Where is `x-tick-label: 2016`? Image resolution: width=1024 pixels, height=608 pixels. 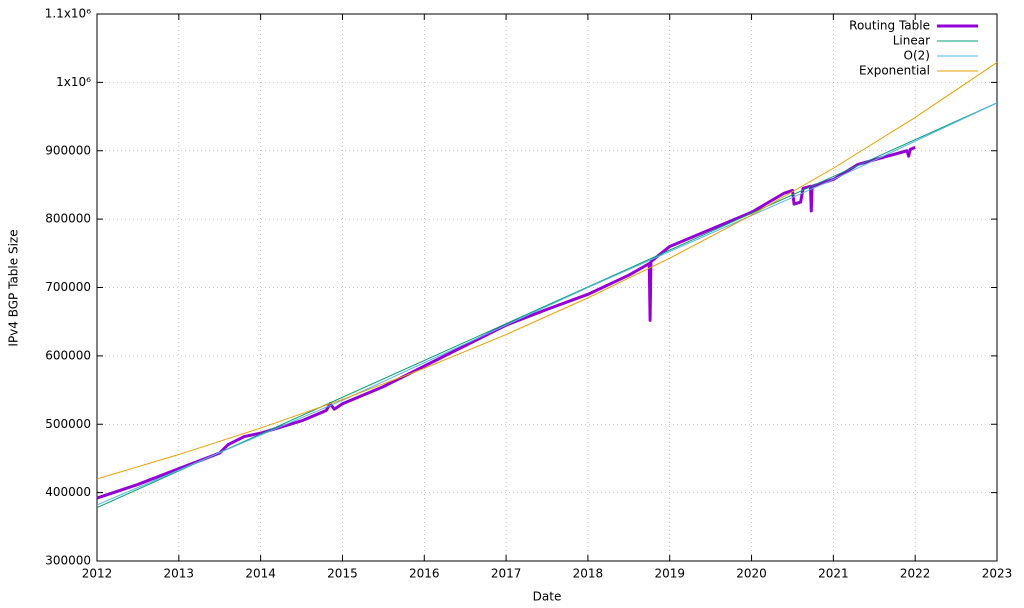
x-tick-label: 2016 is located at coordinates (424, 574).